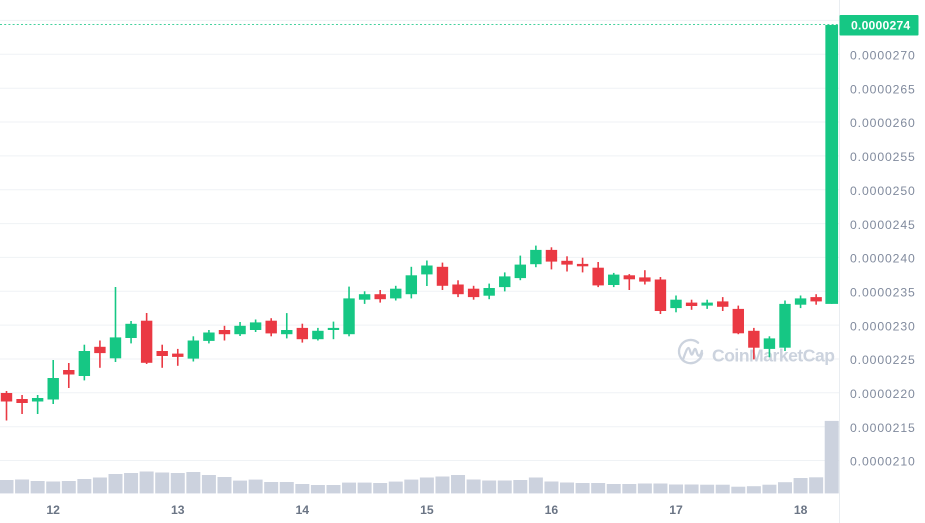 This screenshot has width=925, height=523. Describe the element at coordinates (883, 292) in the screenshot. I see `svg-text: 0.0000235` at that location.